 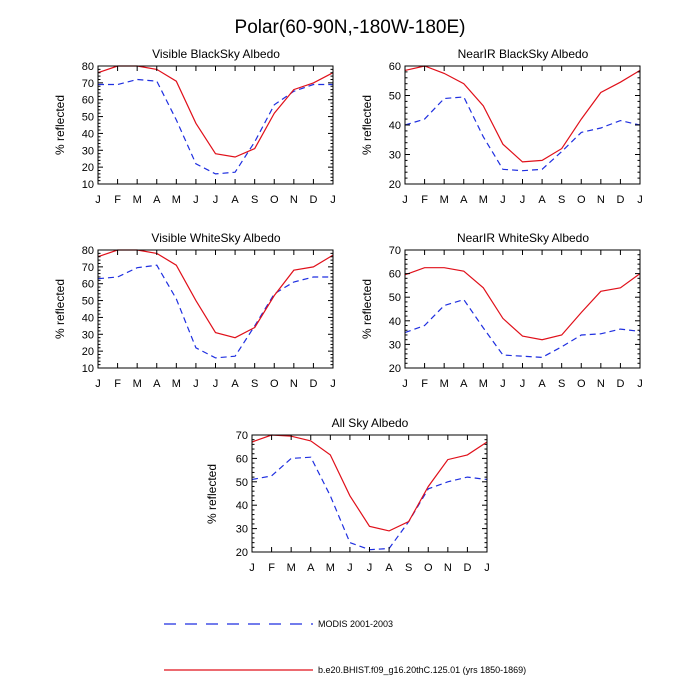 I want to click on panel-title: NearIR WhiteSky Albedo, so click(x=523, y=238).